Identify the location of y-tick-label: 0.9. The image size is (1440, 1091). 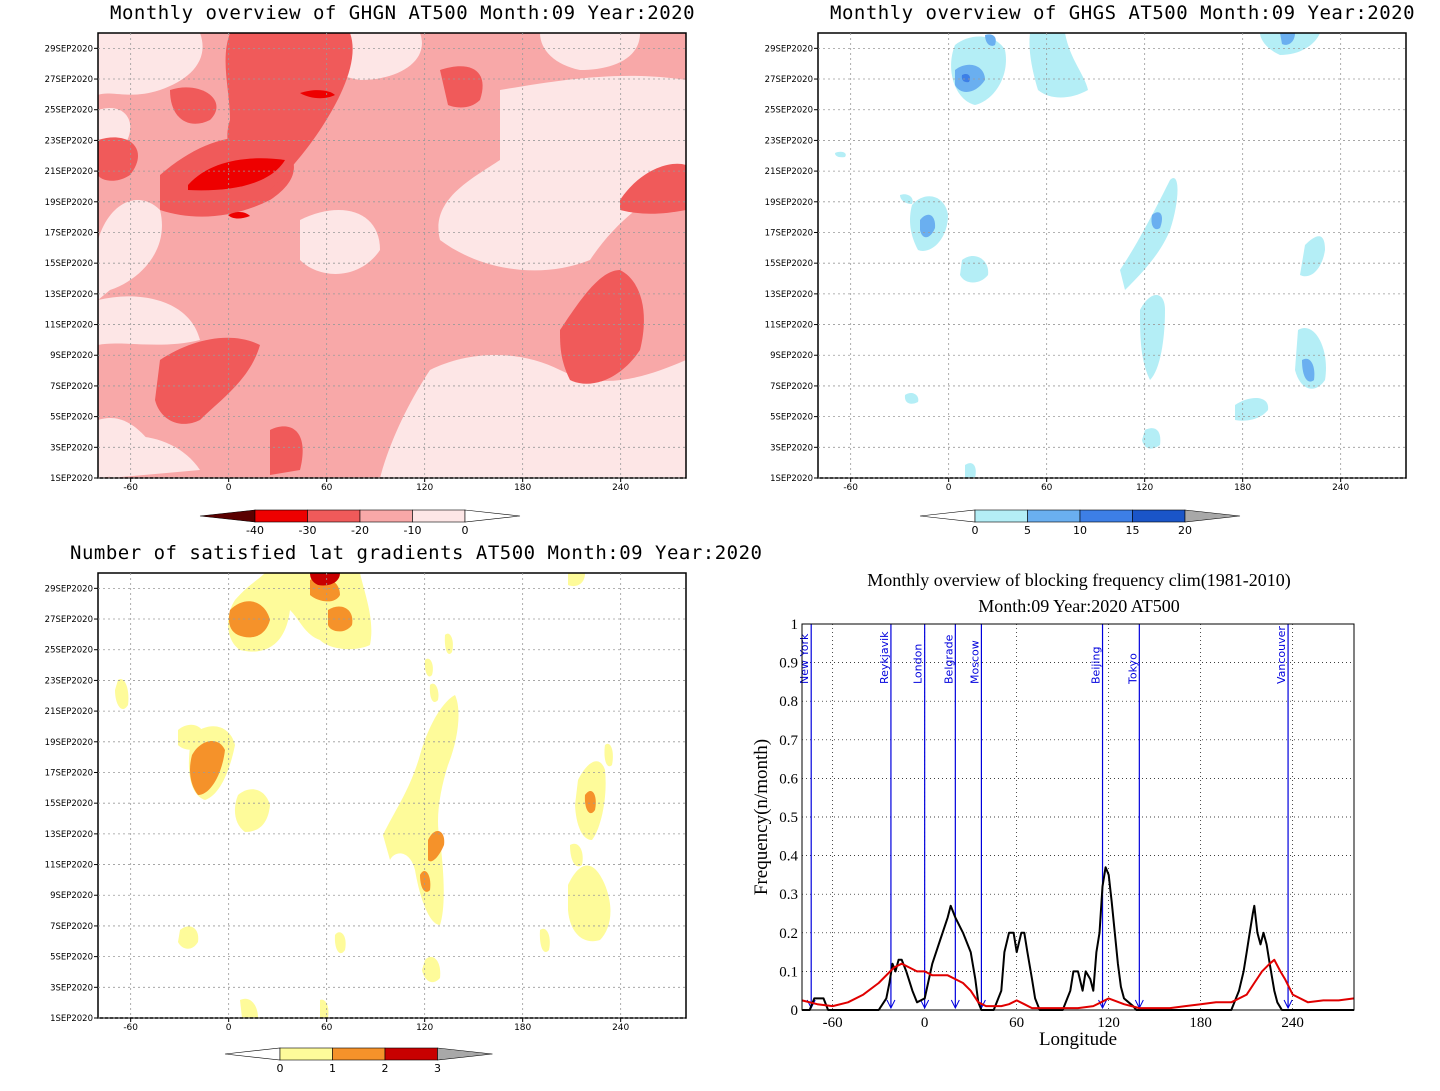
(788, 664).